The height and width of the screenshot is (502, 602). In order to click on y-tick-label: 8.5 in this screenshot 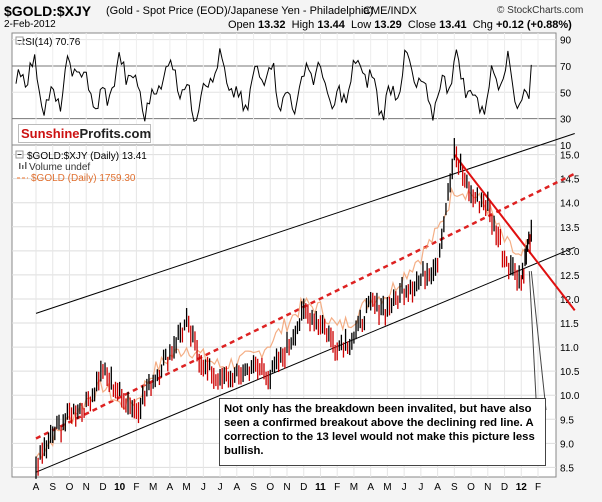, I will do `click(567, 468)`.